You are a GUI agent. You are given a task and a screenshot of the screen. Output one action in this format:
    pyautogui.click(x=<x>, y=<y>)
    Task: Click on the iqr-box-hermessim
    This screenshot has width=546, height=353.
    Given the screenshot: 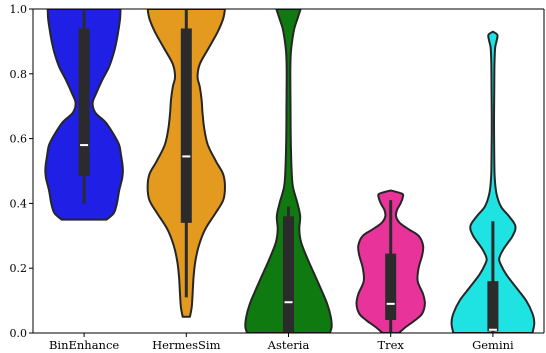 What is the action you would take?
    pyautogui.click(x=186, y=125)
    